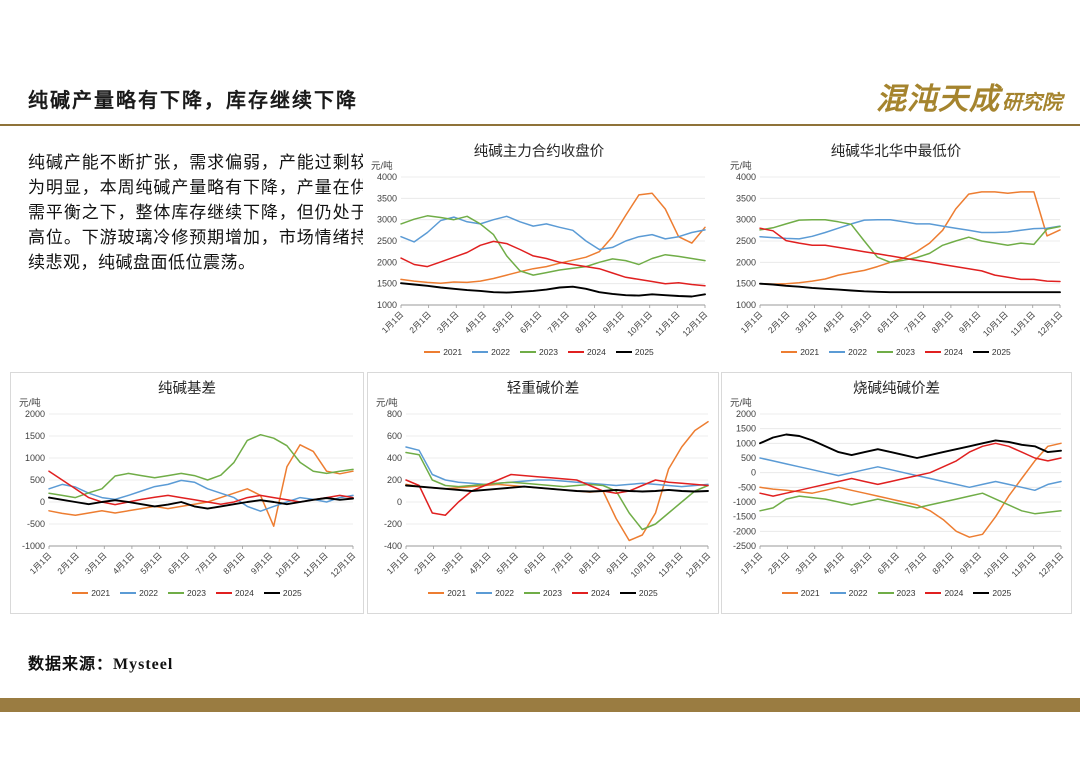 The width and height of the screenshot is (1080, 764). I want to click on company-logo: 混沌天成 研究院, so click(969, 96).